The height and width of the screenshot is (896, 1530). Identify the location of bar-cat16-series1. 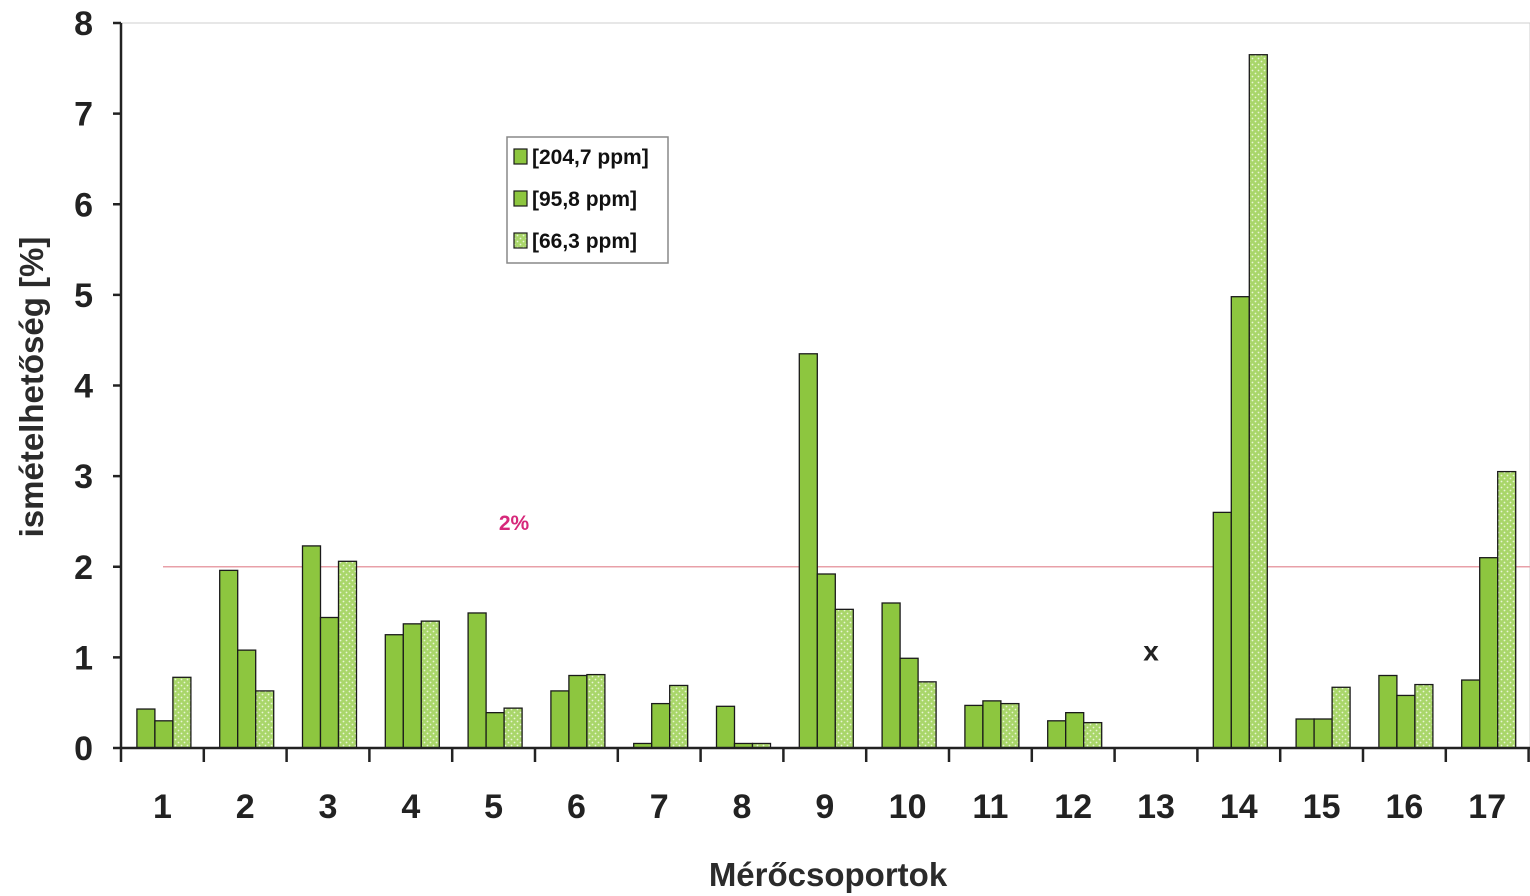
(1388, 711).